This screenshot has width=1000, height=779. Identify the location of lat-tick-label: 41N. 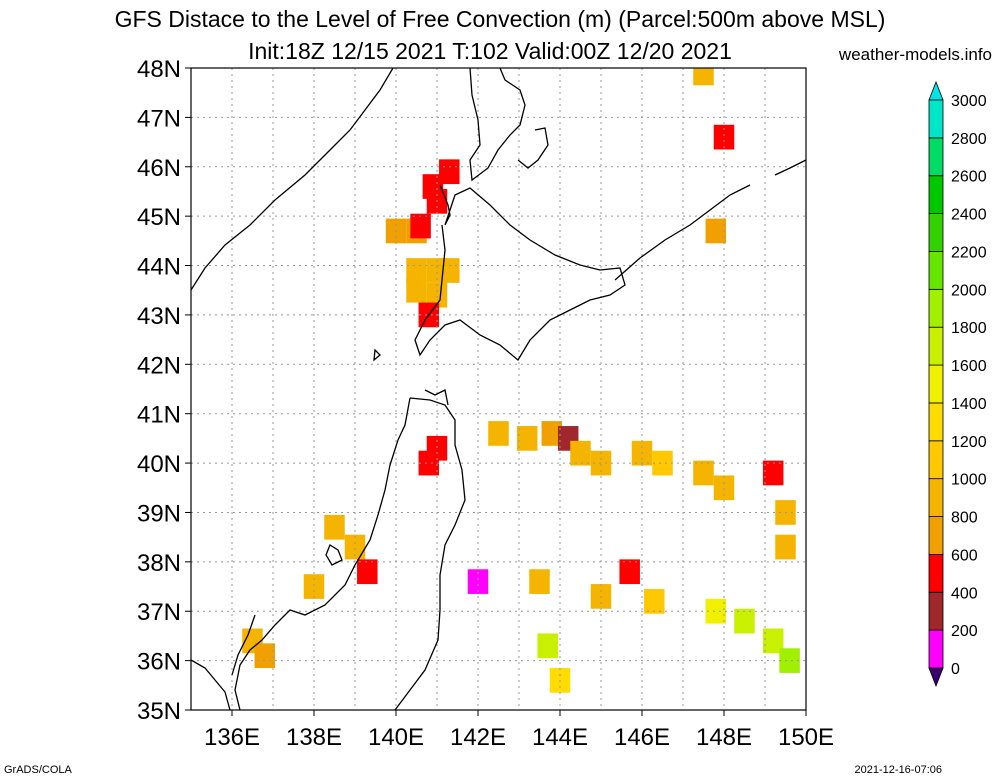
(159, 415).